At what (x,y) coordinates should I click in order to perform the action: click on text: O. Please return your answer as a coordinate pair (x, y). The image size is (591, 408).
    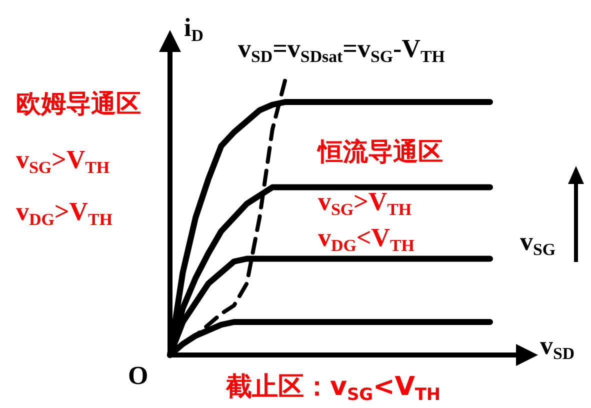
    Looking at the image, I should click on (138, 375).